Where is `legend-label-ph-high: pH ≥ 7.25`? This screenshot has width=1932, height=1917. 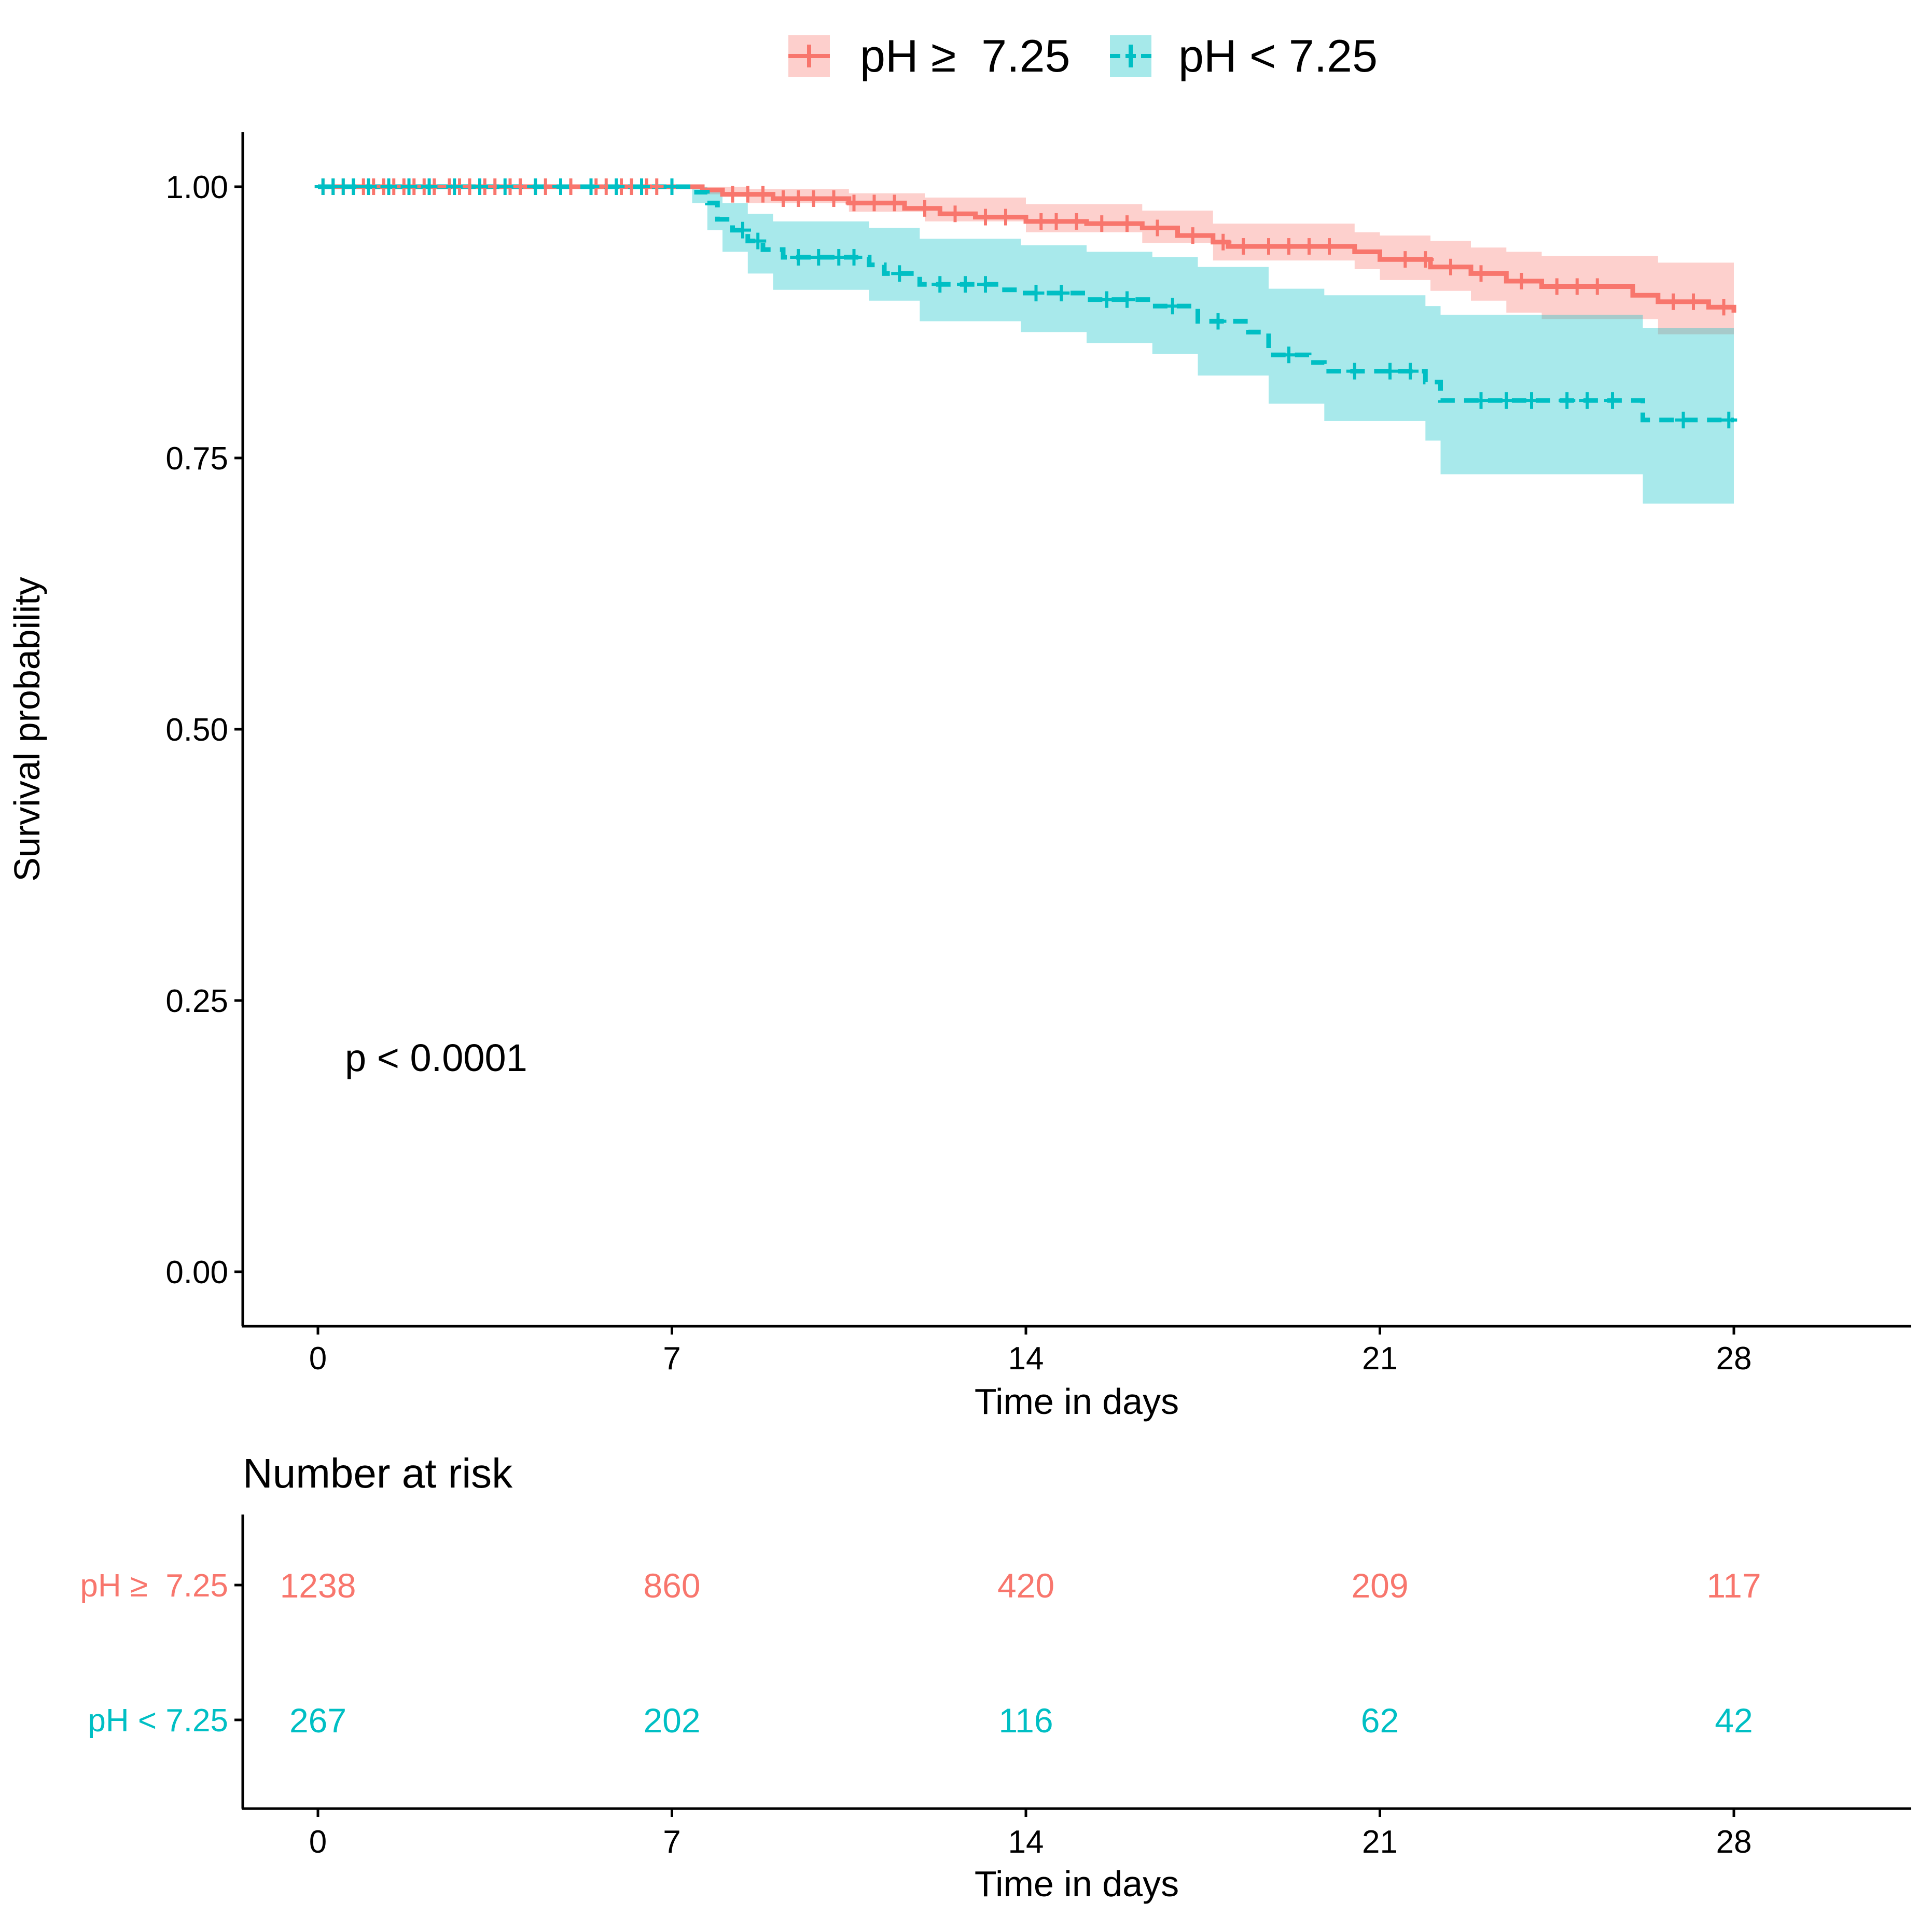
legend-label-ph-high: pH ≥ 7.25 is located at coordinates (965, 56).